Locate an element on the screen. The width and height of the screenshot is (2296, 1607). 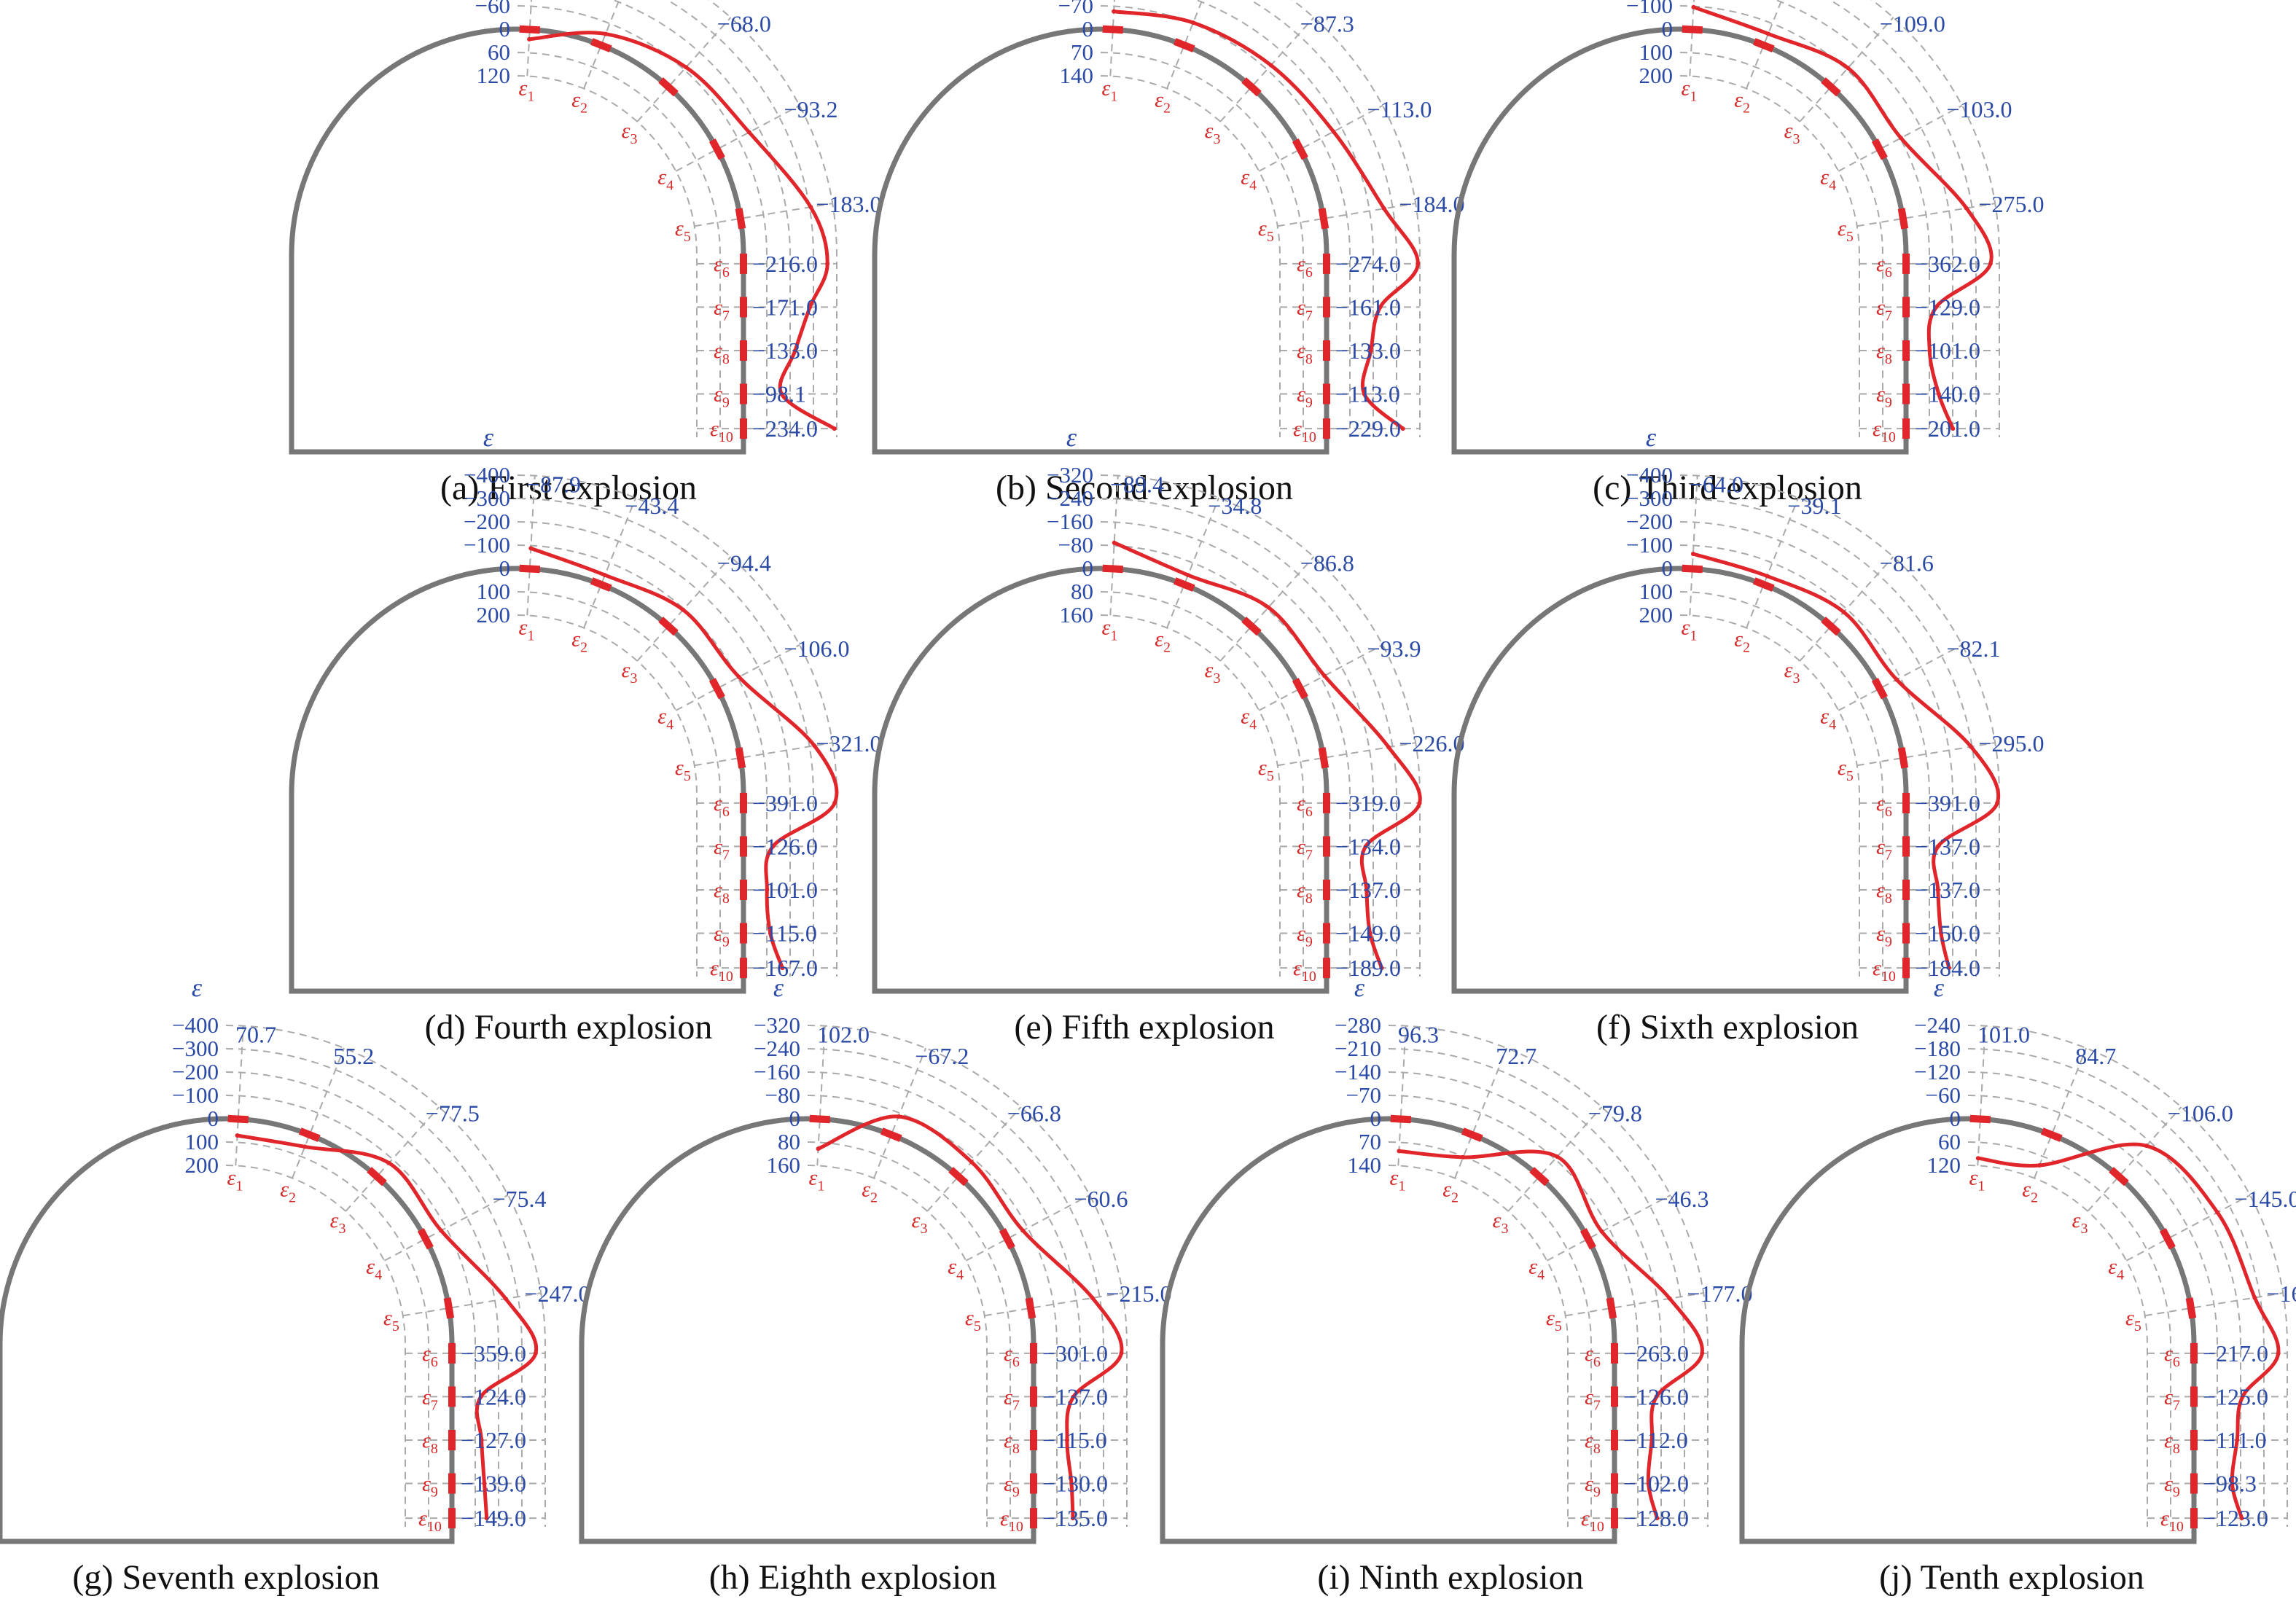
data-label: −113.0 is located at coordinates (1399, 109).